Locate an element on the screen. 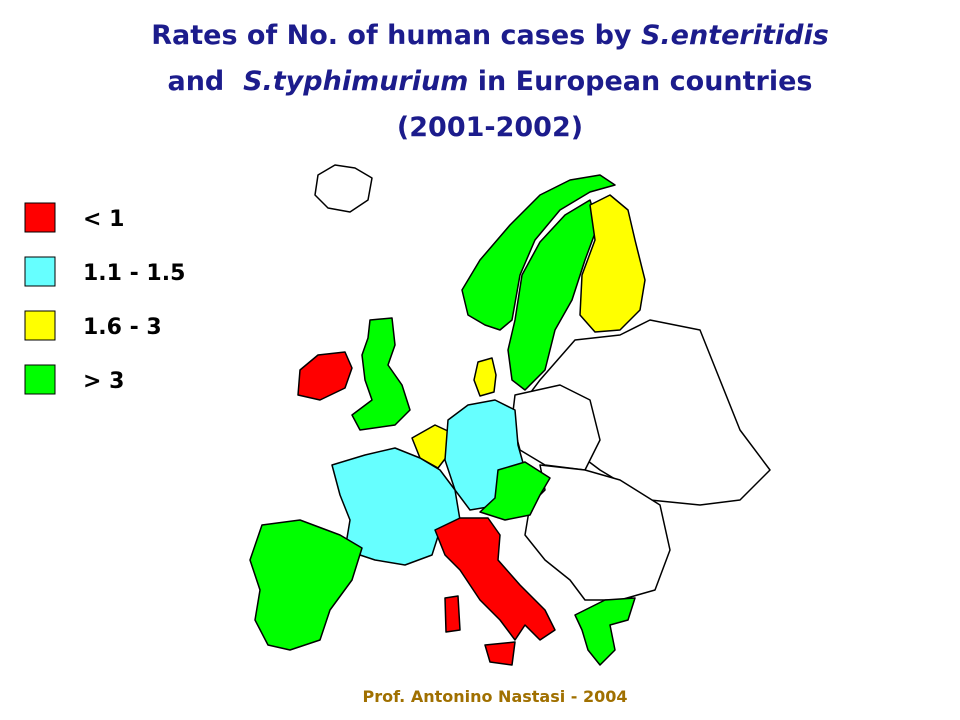  austria is located at coordinates (515, 491).